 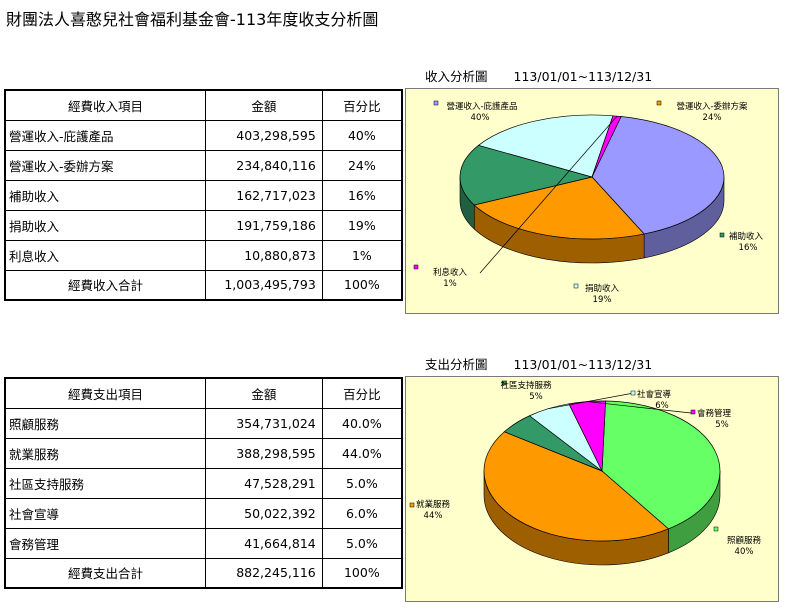 I want to click on expense-item: 社會宣導, so click(x=105, y=513).